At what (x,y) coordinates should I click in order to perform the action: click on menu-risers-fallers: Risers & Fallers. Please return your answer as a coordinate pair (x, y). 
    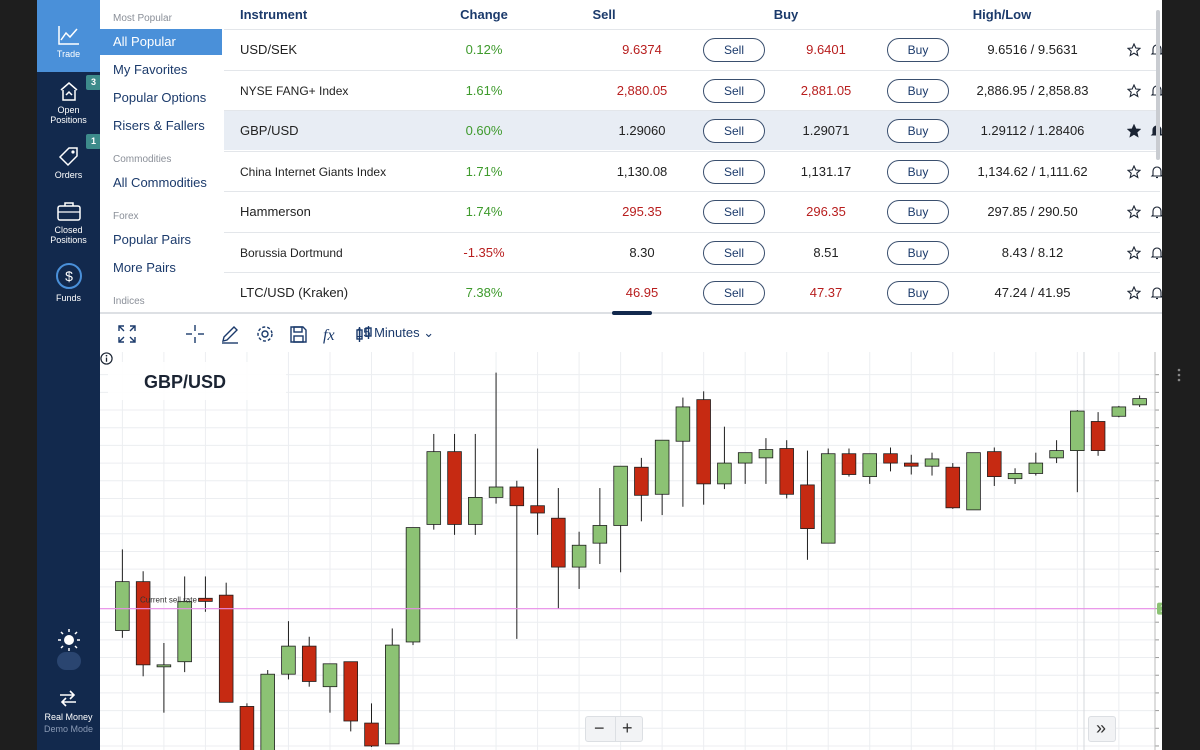
    Looking at the image, I should click on (159, 125).